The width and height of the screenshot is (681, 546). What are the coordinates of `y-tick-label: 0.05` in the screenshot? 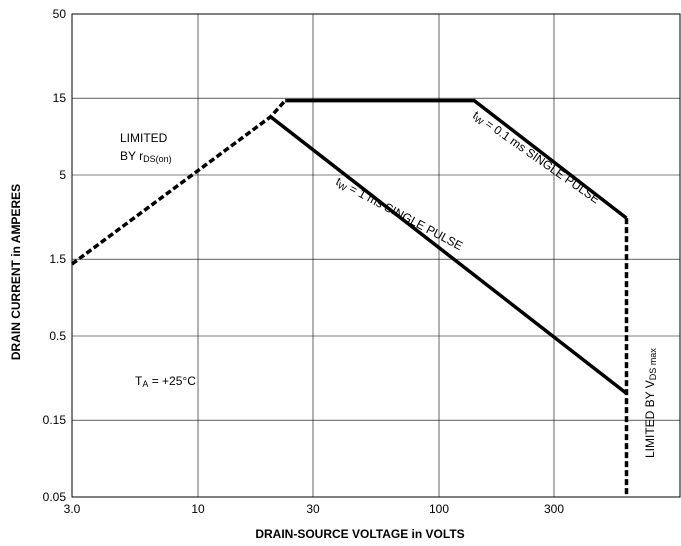 It's located at (55, 497).